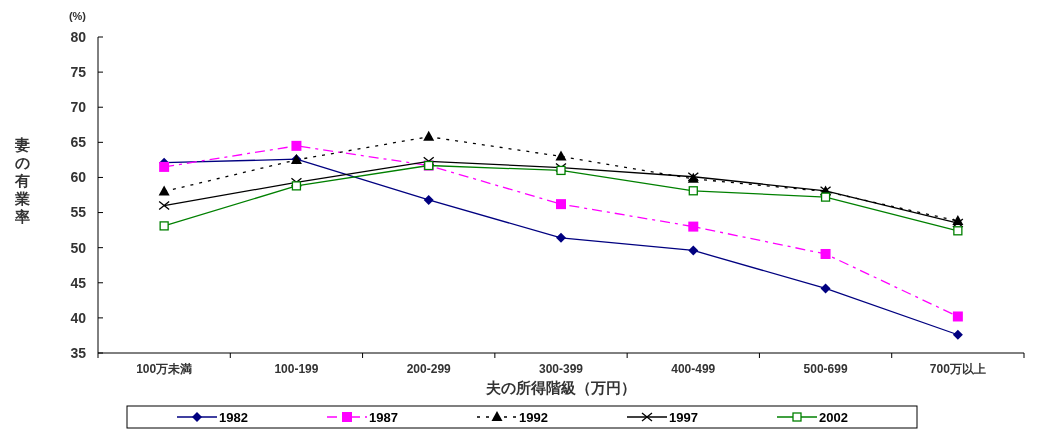 The width and height of the screenshot is (1044, 430). Describe the element at coordinates (78, 142) in the screenshot. I see `y-tick-label: 65` at that location.